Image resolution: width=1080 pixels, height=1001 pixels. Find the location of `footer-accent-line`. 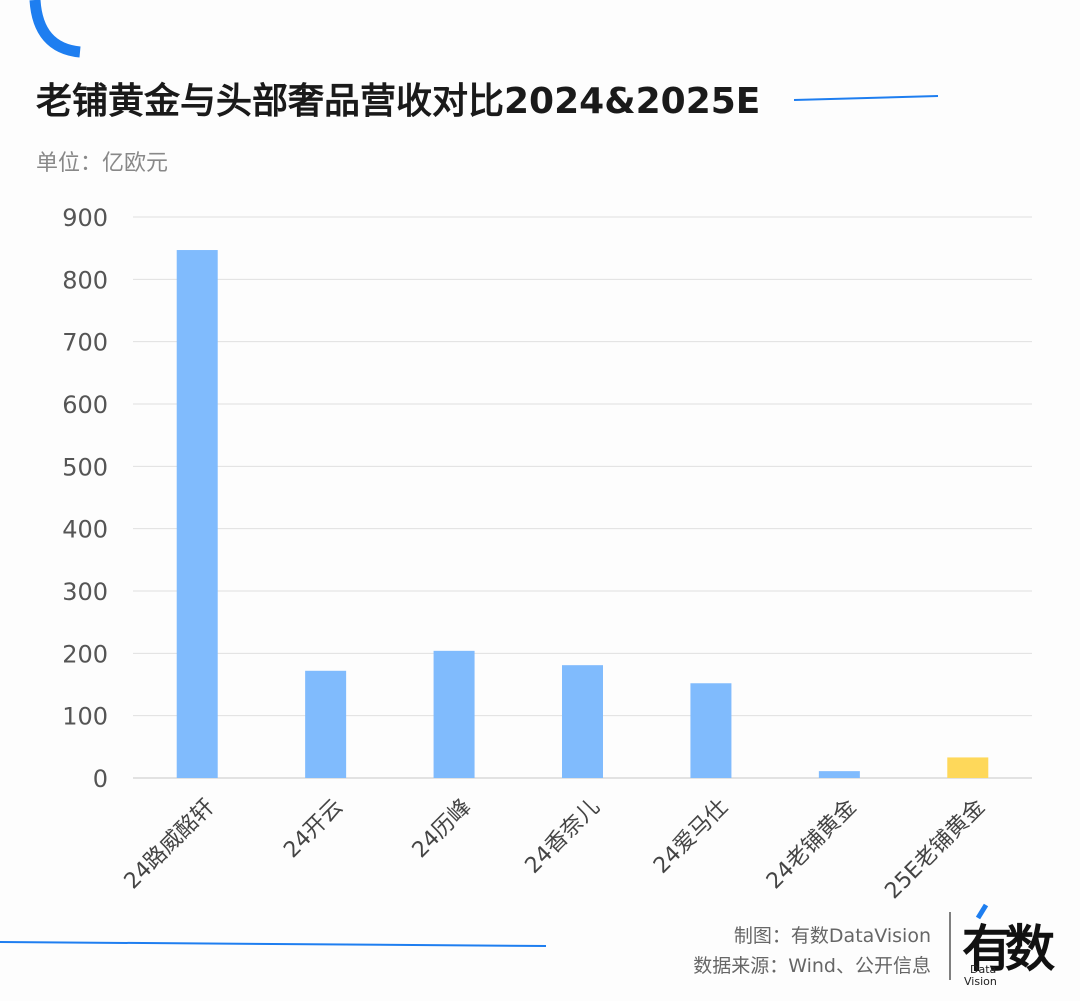

footer-accent-line is located at coordinates (273, 944).